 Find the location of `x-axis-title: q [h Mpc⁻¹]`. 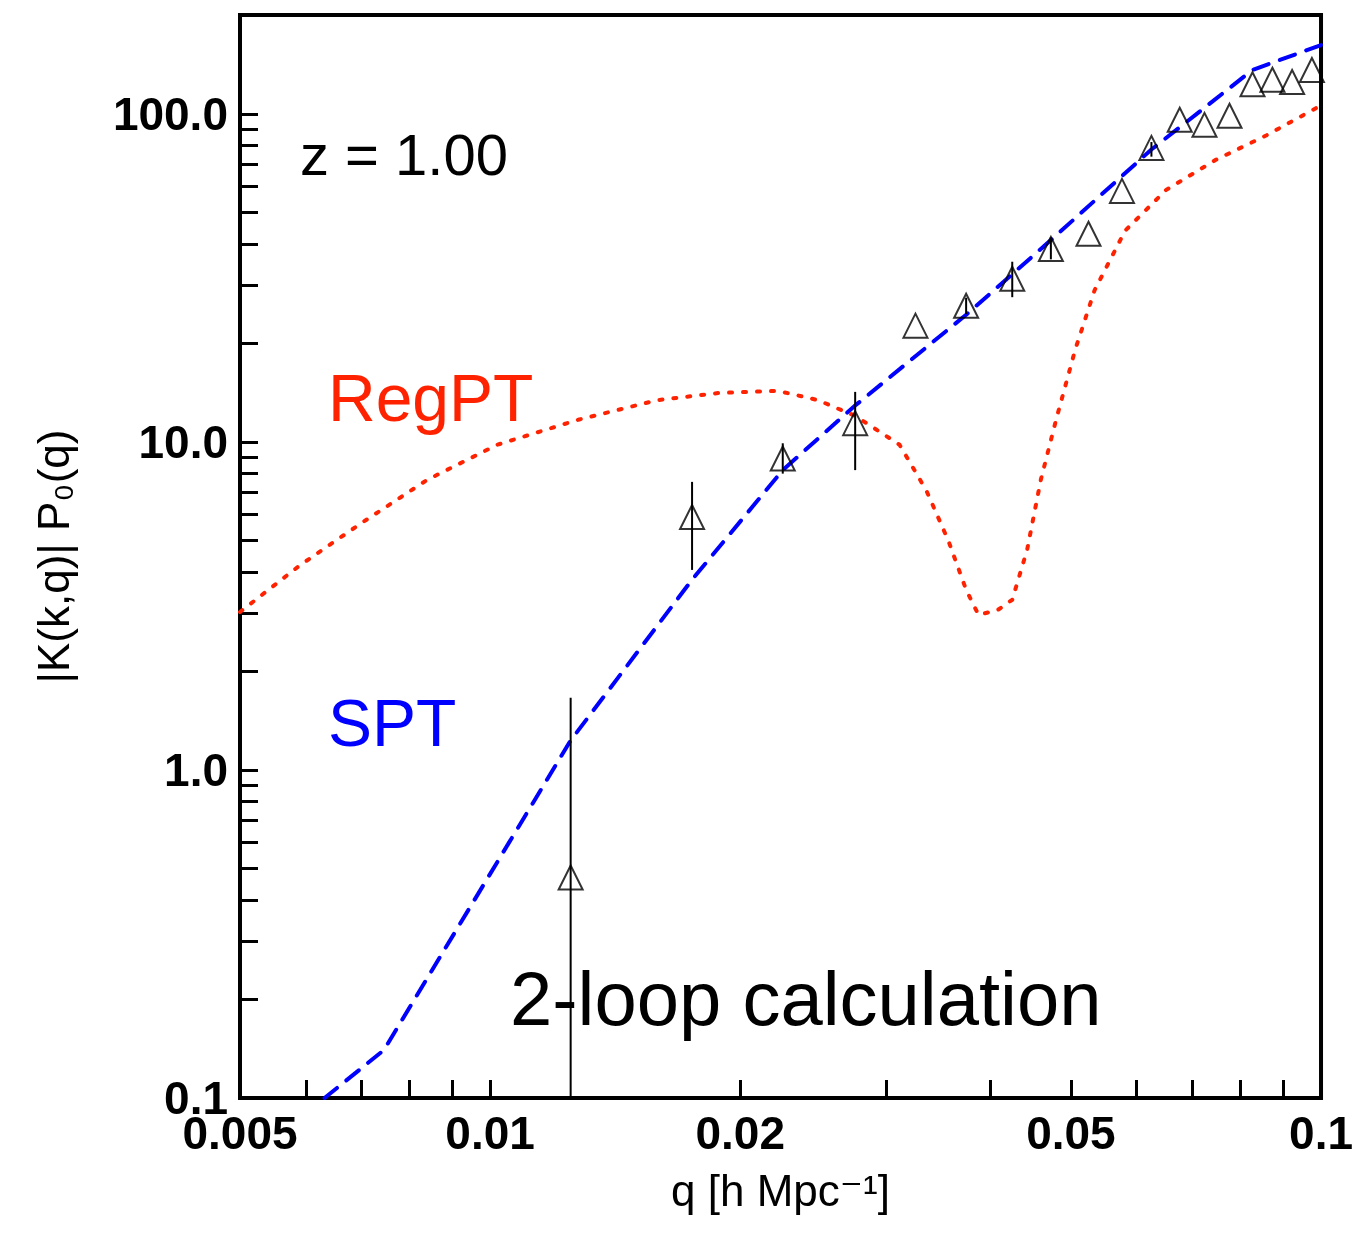

x-axis-title: q [h Mpc⁻¹] is located at coordinates (780, 1190).